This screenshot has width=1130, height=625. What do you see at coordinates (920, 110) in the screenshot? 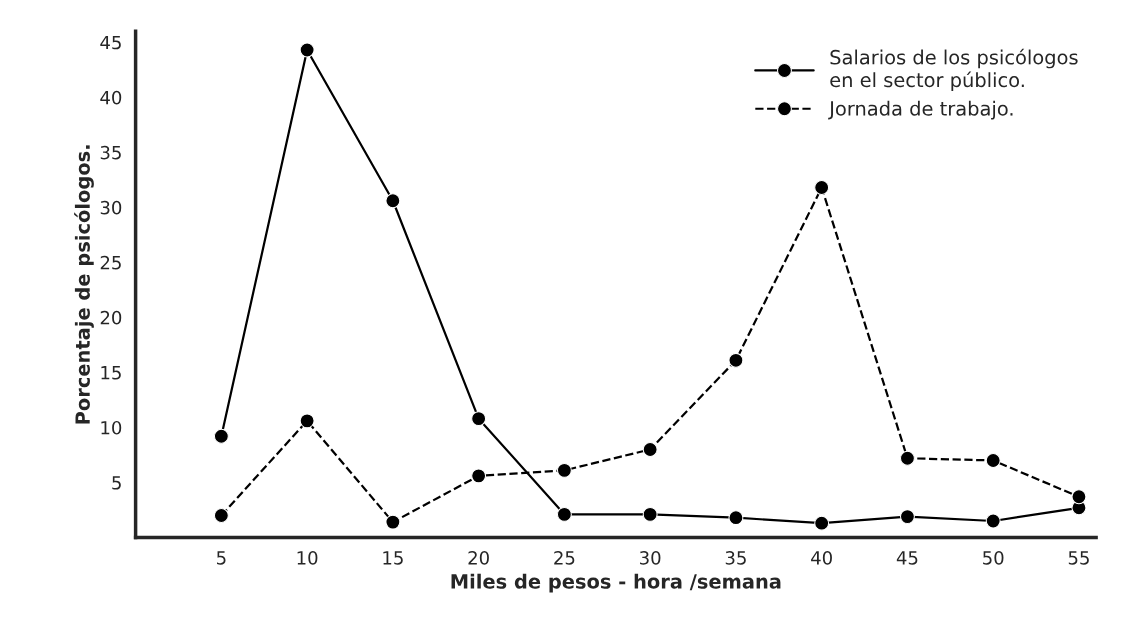
I see `legend-label: Jornada de trabajo.` at bounding box center [920, 110].